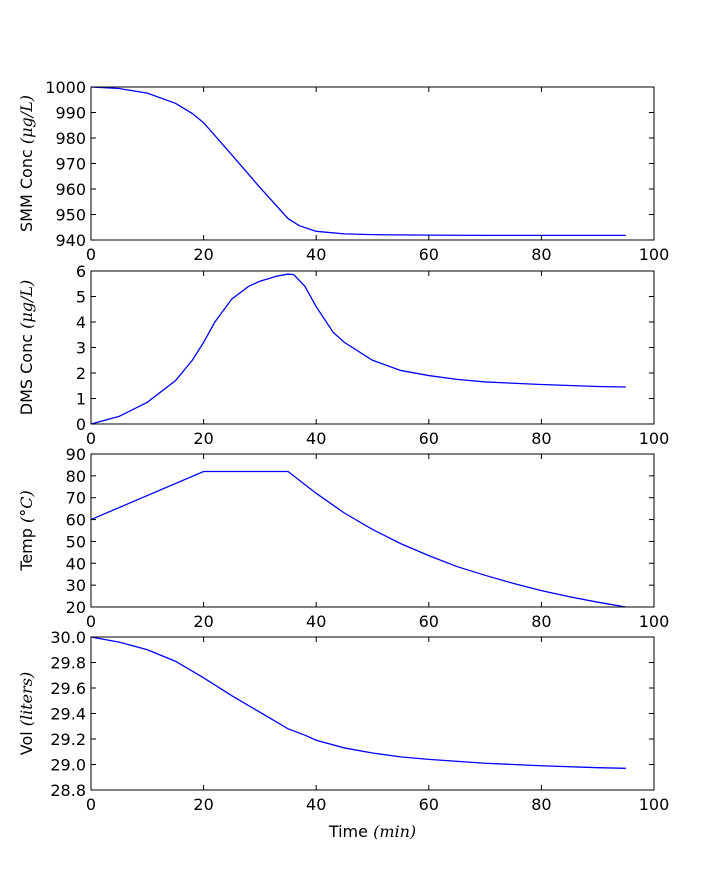 The height and width of the screenshot is (878, 726). Describe the element at coordinates (70, 189) in the screenshot. I see `y-tick-label: 960` at that location.